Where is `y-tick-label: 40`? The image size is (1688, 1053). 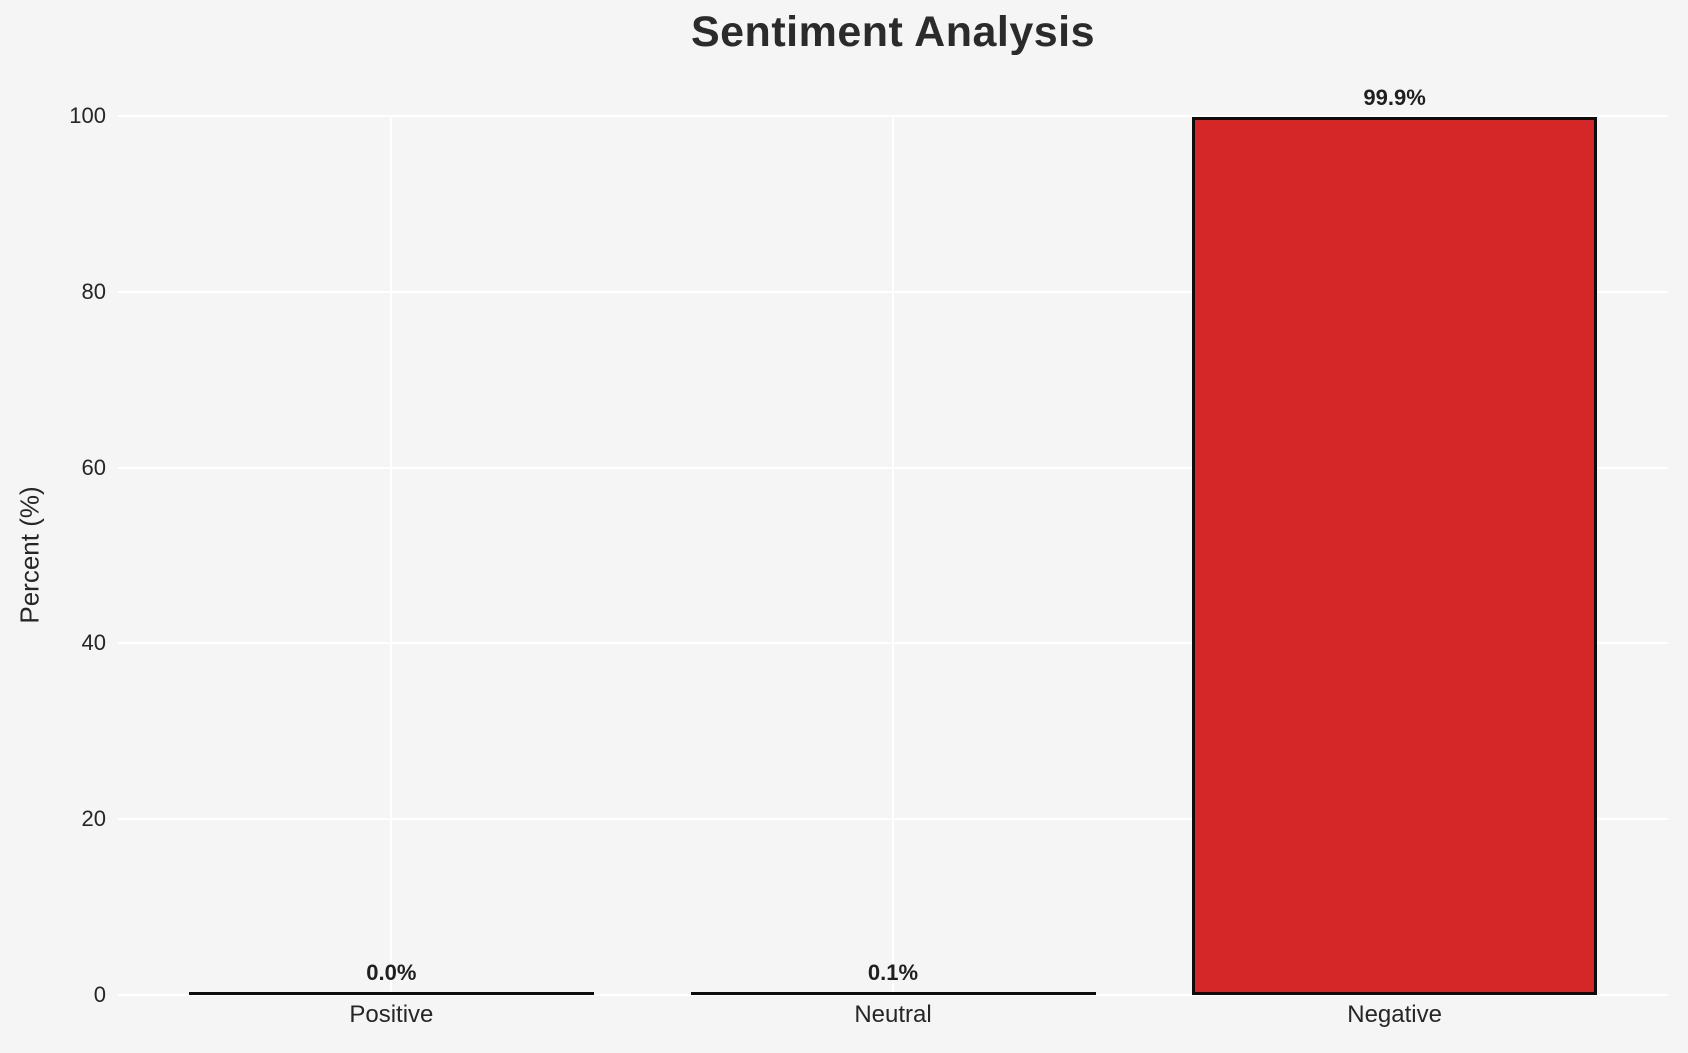 y-tick-label: 40 is located at coordinates (93, 643).